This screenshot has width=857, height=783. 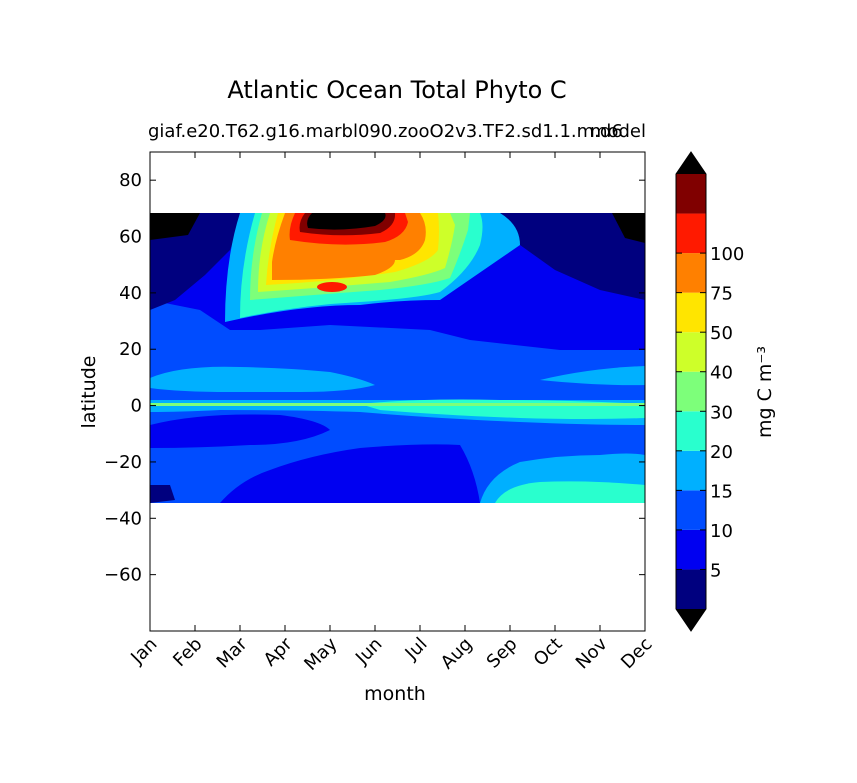 I want to click on chart-subtitle-model: model, so click(x=617, y=131).